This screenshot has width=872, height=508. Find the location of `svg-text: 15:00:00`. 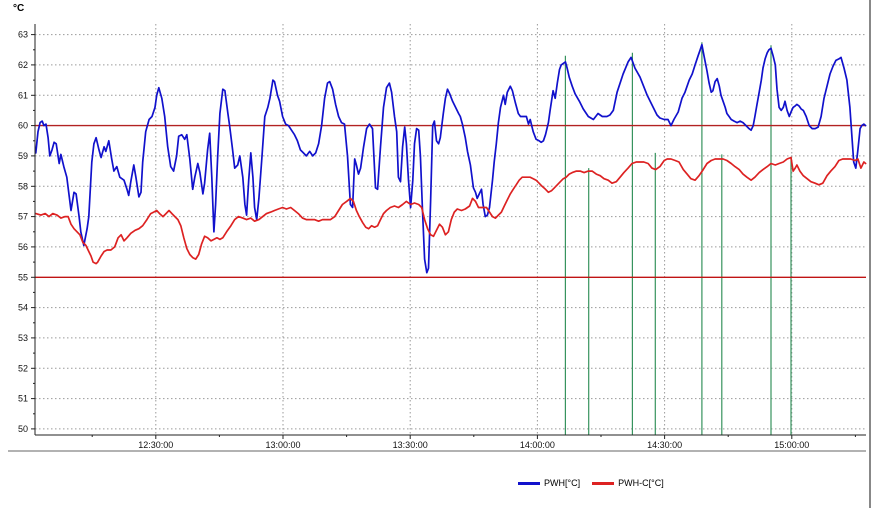

svg-text: 15:00:00 is located at coordinates (791, 445).